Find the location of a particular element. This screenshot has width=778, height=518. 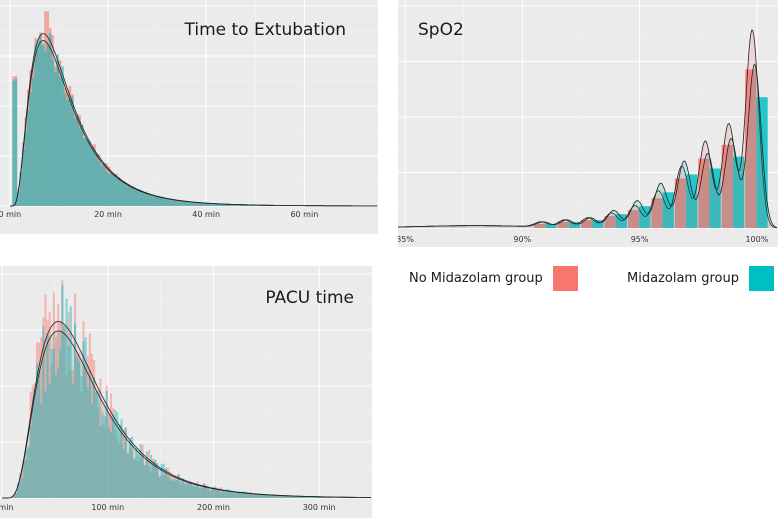

pacu-x-tick-label: 0 min is located at coordinates (6, 507).